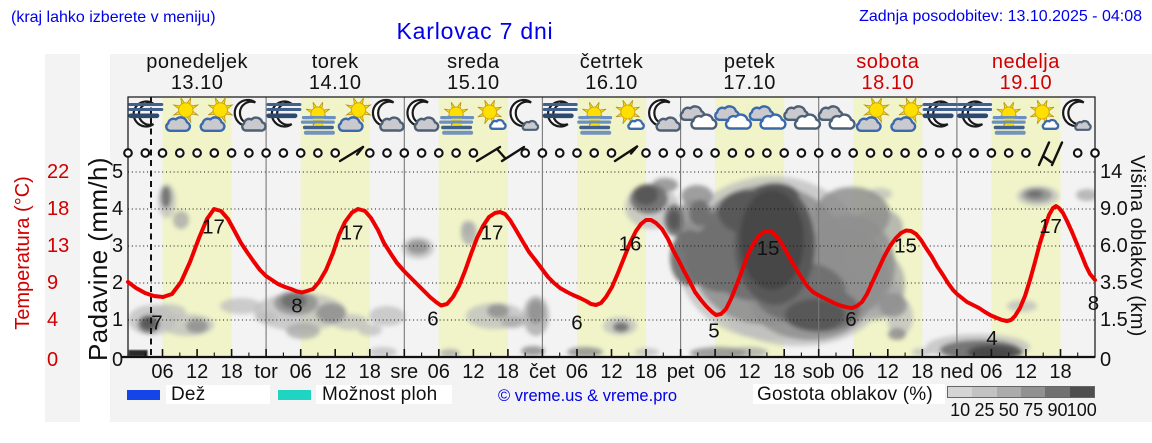 The image size is (1152, 443). I want to click on svg-text: 4, so click(991, 338).